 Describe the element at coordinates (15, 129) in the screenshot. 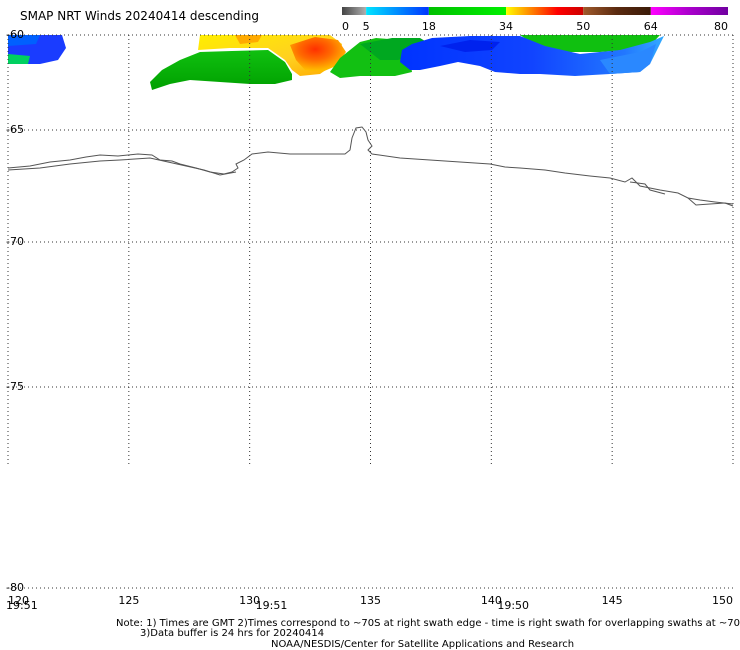

I see `latitude-label: -65` at that location.